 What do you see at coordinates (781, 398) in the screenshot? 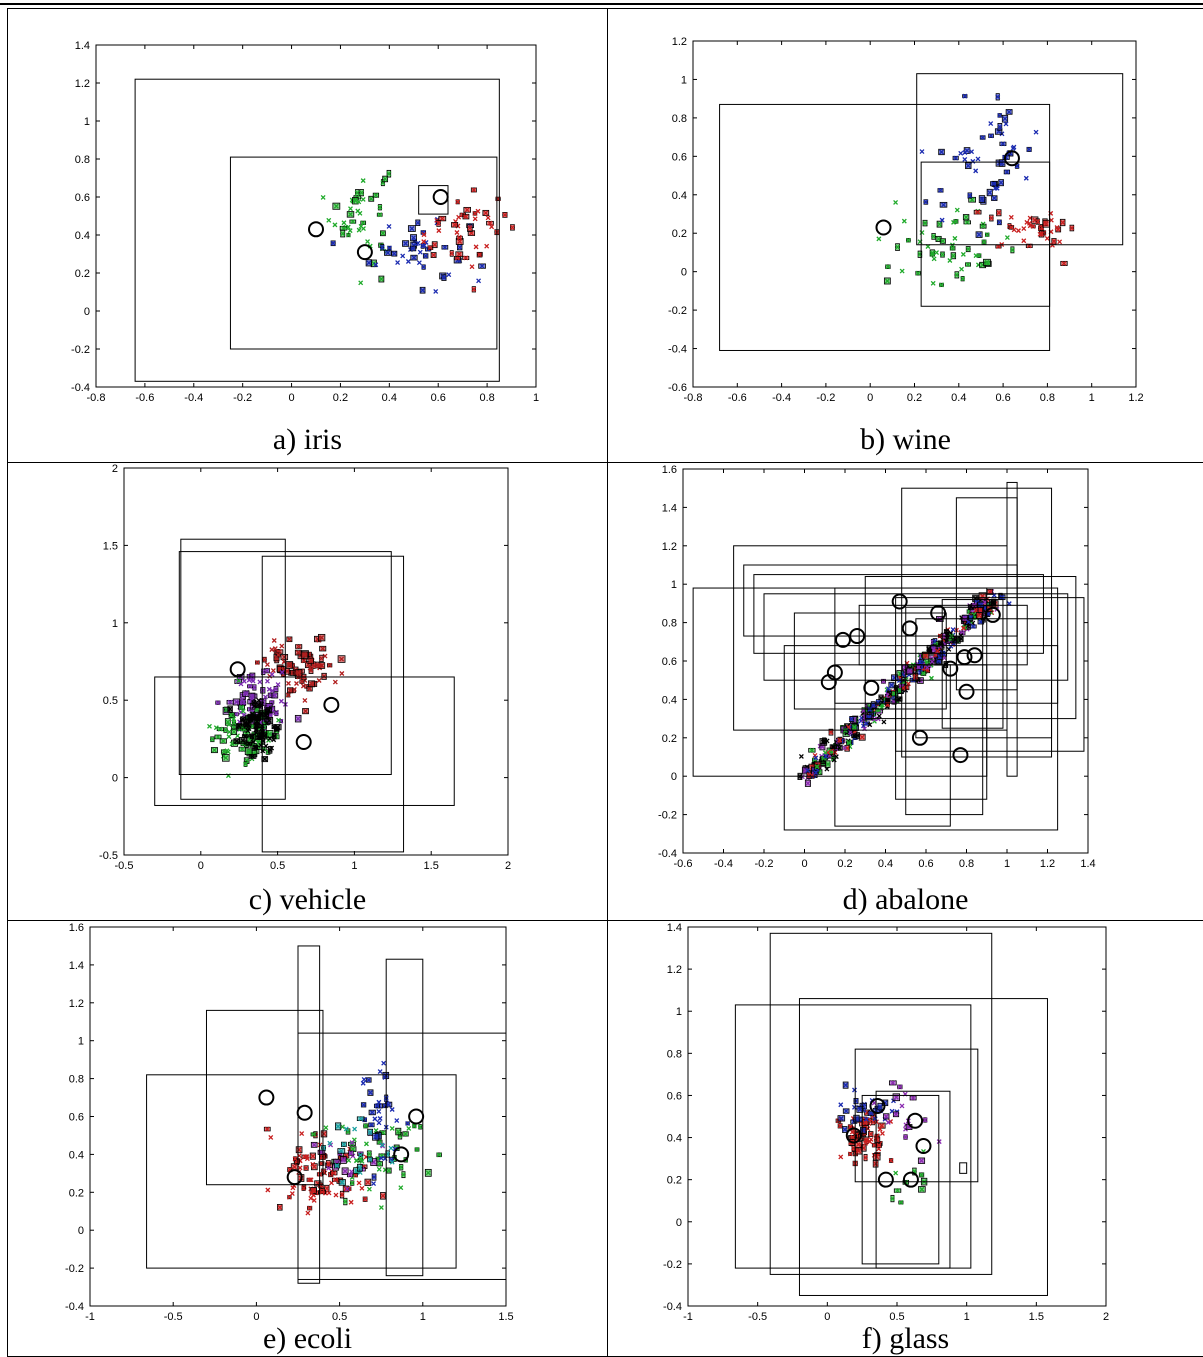
I see `x-tick-label: -0.4` at bounding box center [781, 398].